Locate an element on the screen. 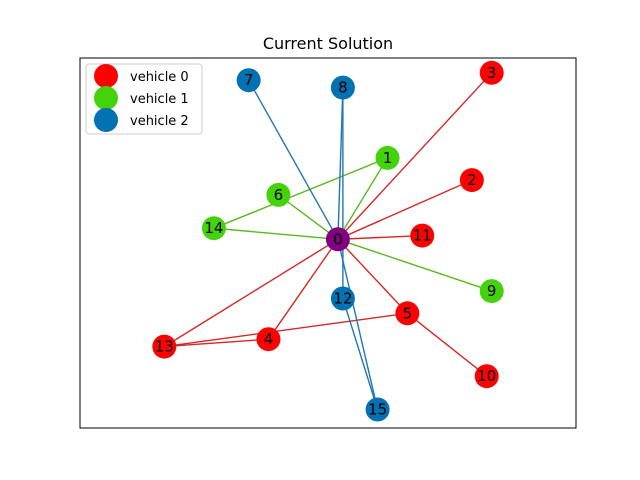 The height and width of the screenshot is (480, 640). customer-node-7: 7 is located at coordinates (248, 80).